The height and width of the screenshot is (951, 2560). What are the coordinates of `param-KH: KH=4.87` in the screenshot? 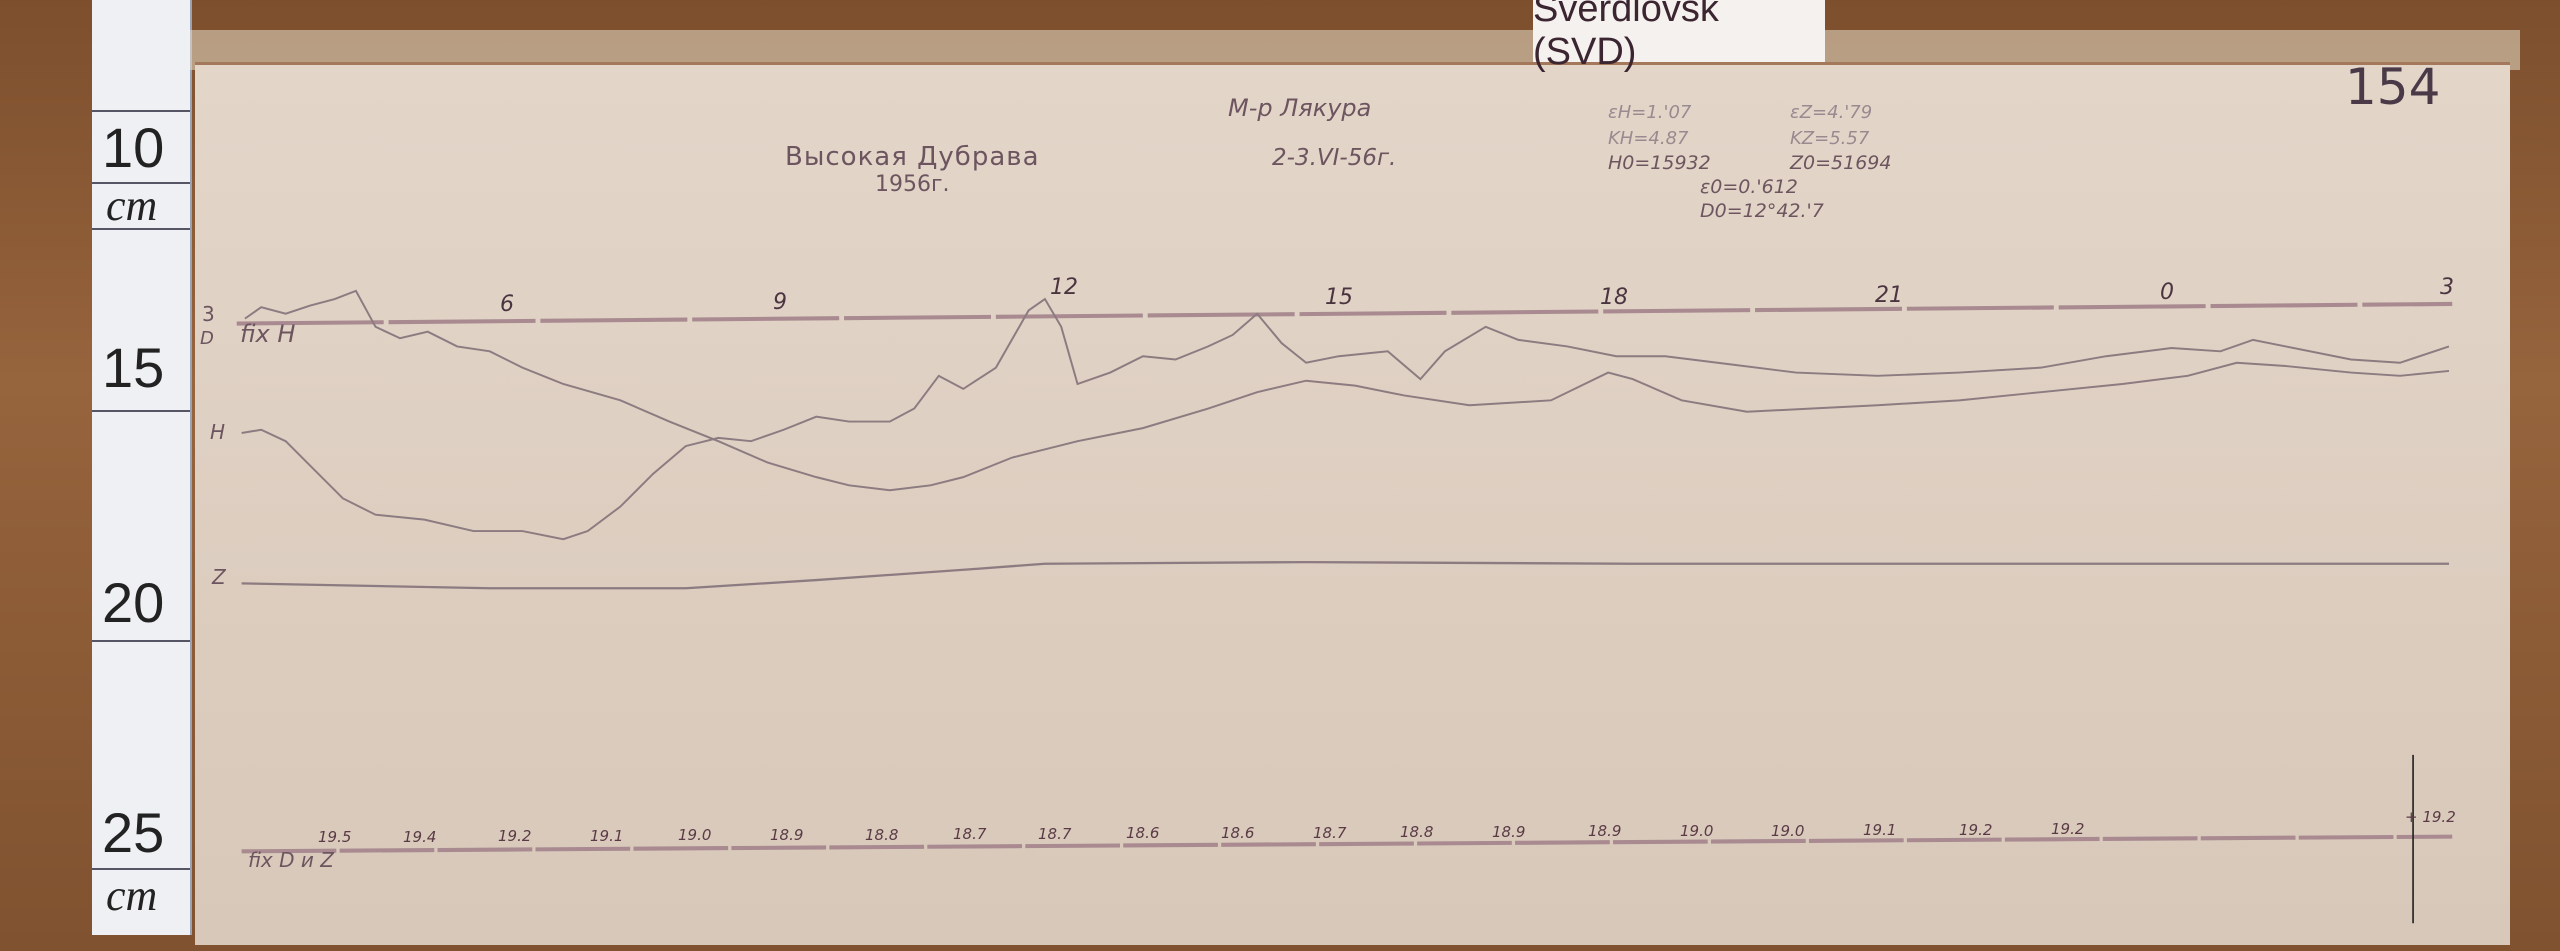 It's located at (1648, 138).